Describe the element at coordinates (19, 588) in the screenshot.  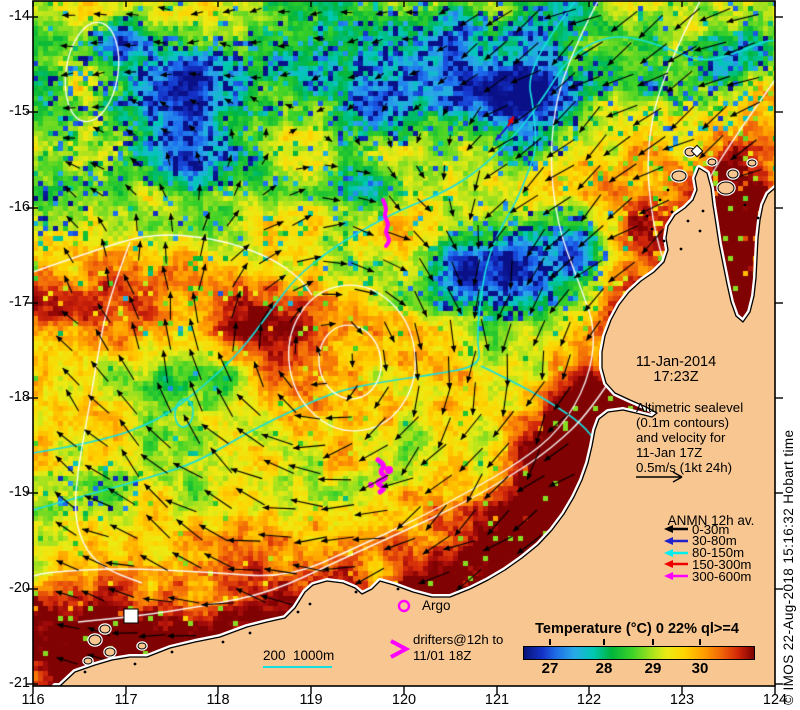
I see `y-axis-tick-label: -20` at that location.